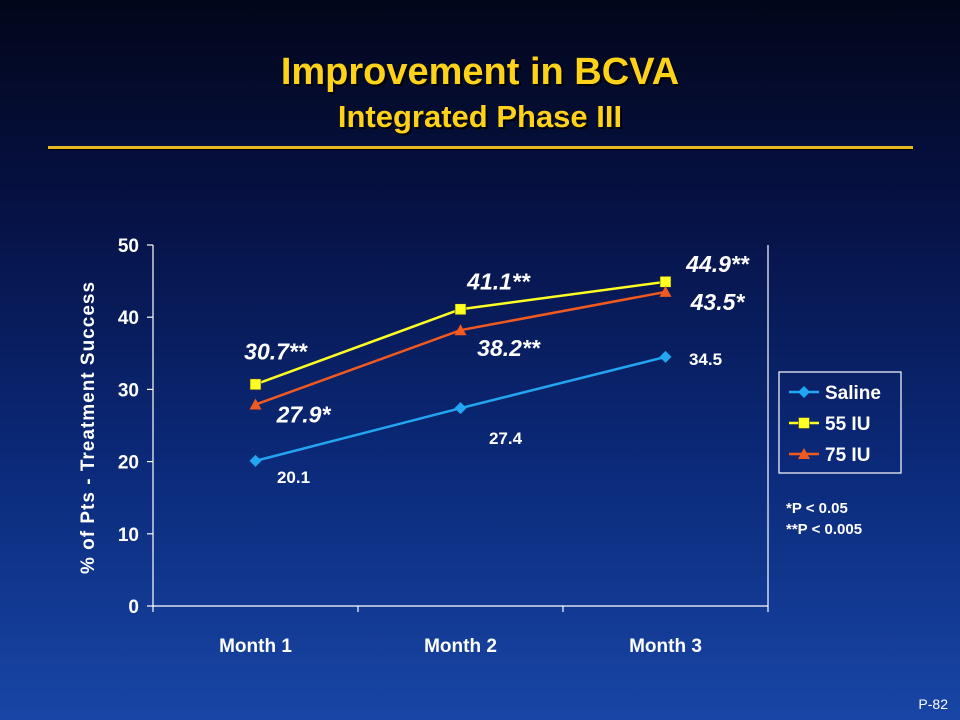 Image resolution: width=960 pixels, height=720 pixels. What do you see at coordinates (933, 704) in the screenshot?
I see `page-number: P-82` at bounding box center [933, 704].